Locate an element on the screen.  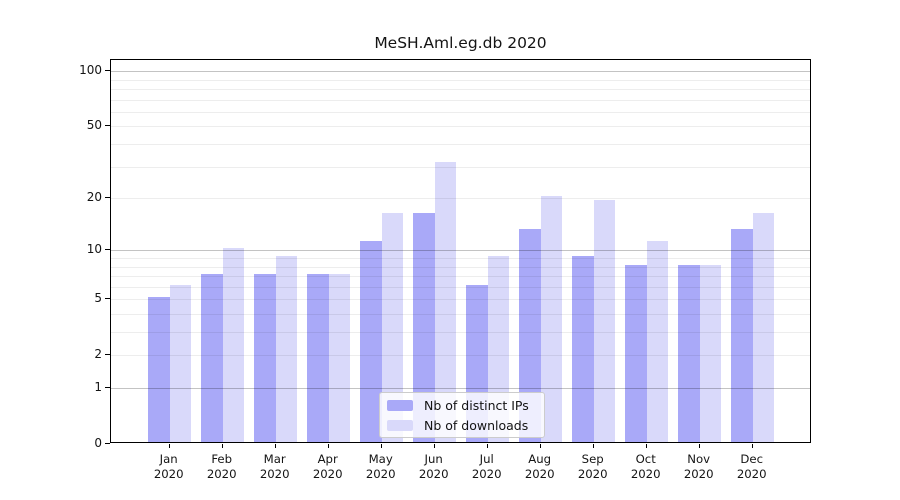
bar-jan-distinct-ips is located at coordinates (159, 369).